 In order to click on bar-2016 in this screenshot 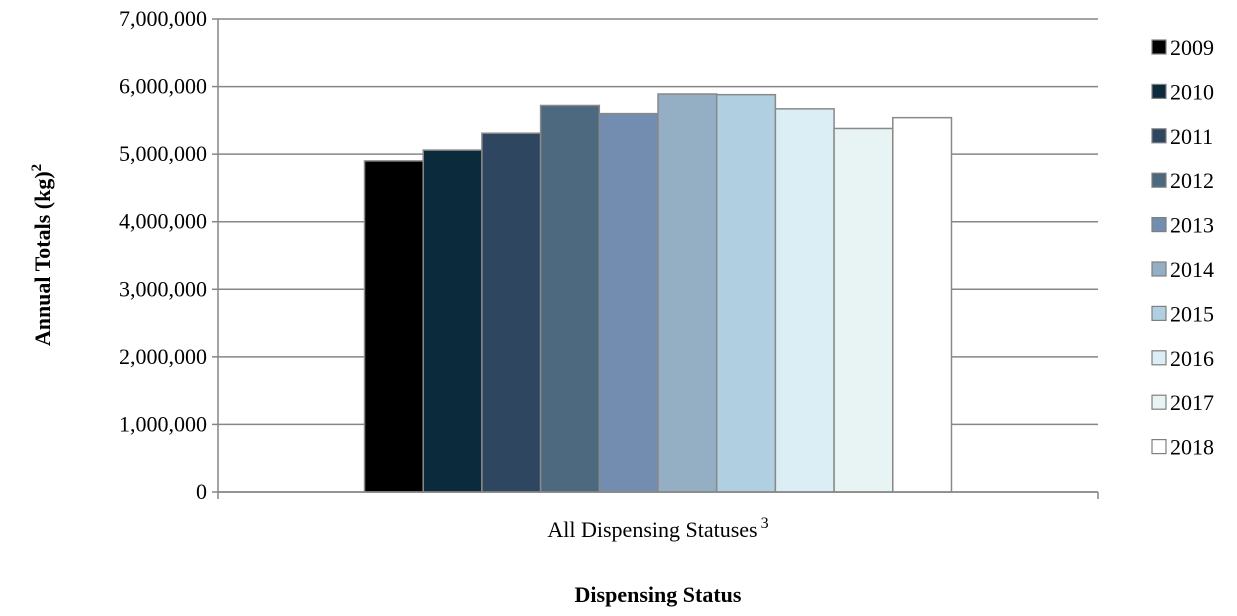, I will do `click(804, 300)`.